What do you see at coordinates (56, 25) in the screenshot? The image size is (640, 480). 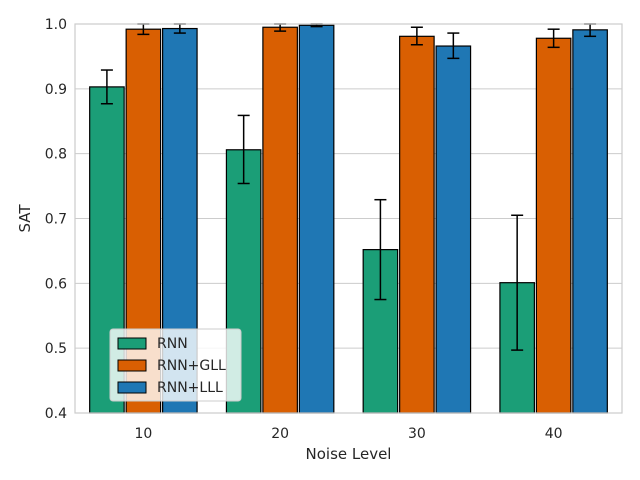 I see `y-tick-label: 1.0` at bounding box center [56, 25].